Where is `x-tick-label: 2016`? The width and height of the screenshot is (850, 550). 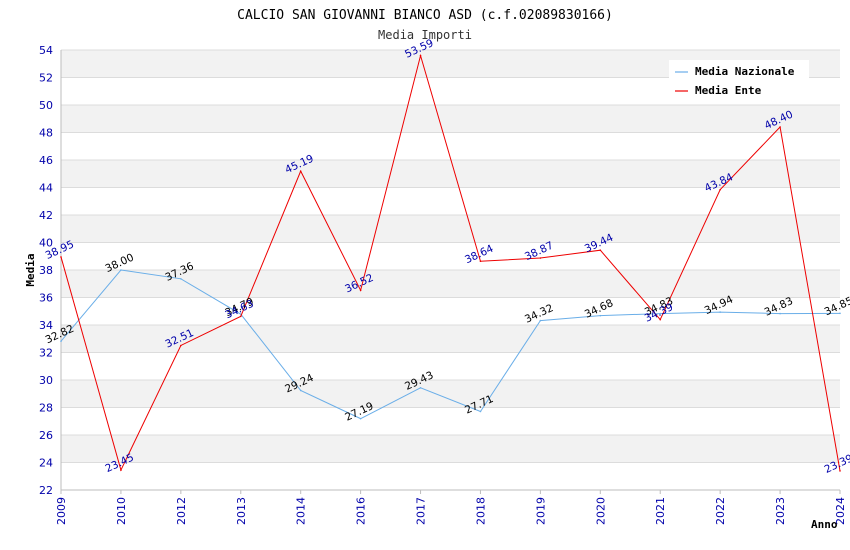
x-tick-label: 2016 is located at coordinates (361, 511).